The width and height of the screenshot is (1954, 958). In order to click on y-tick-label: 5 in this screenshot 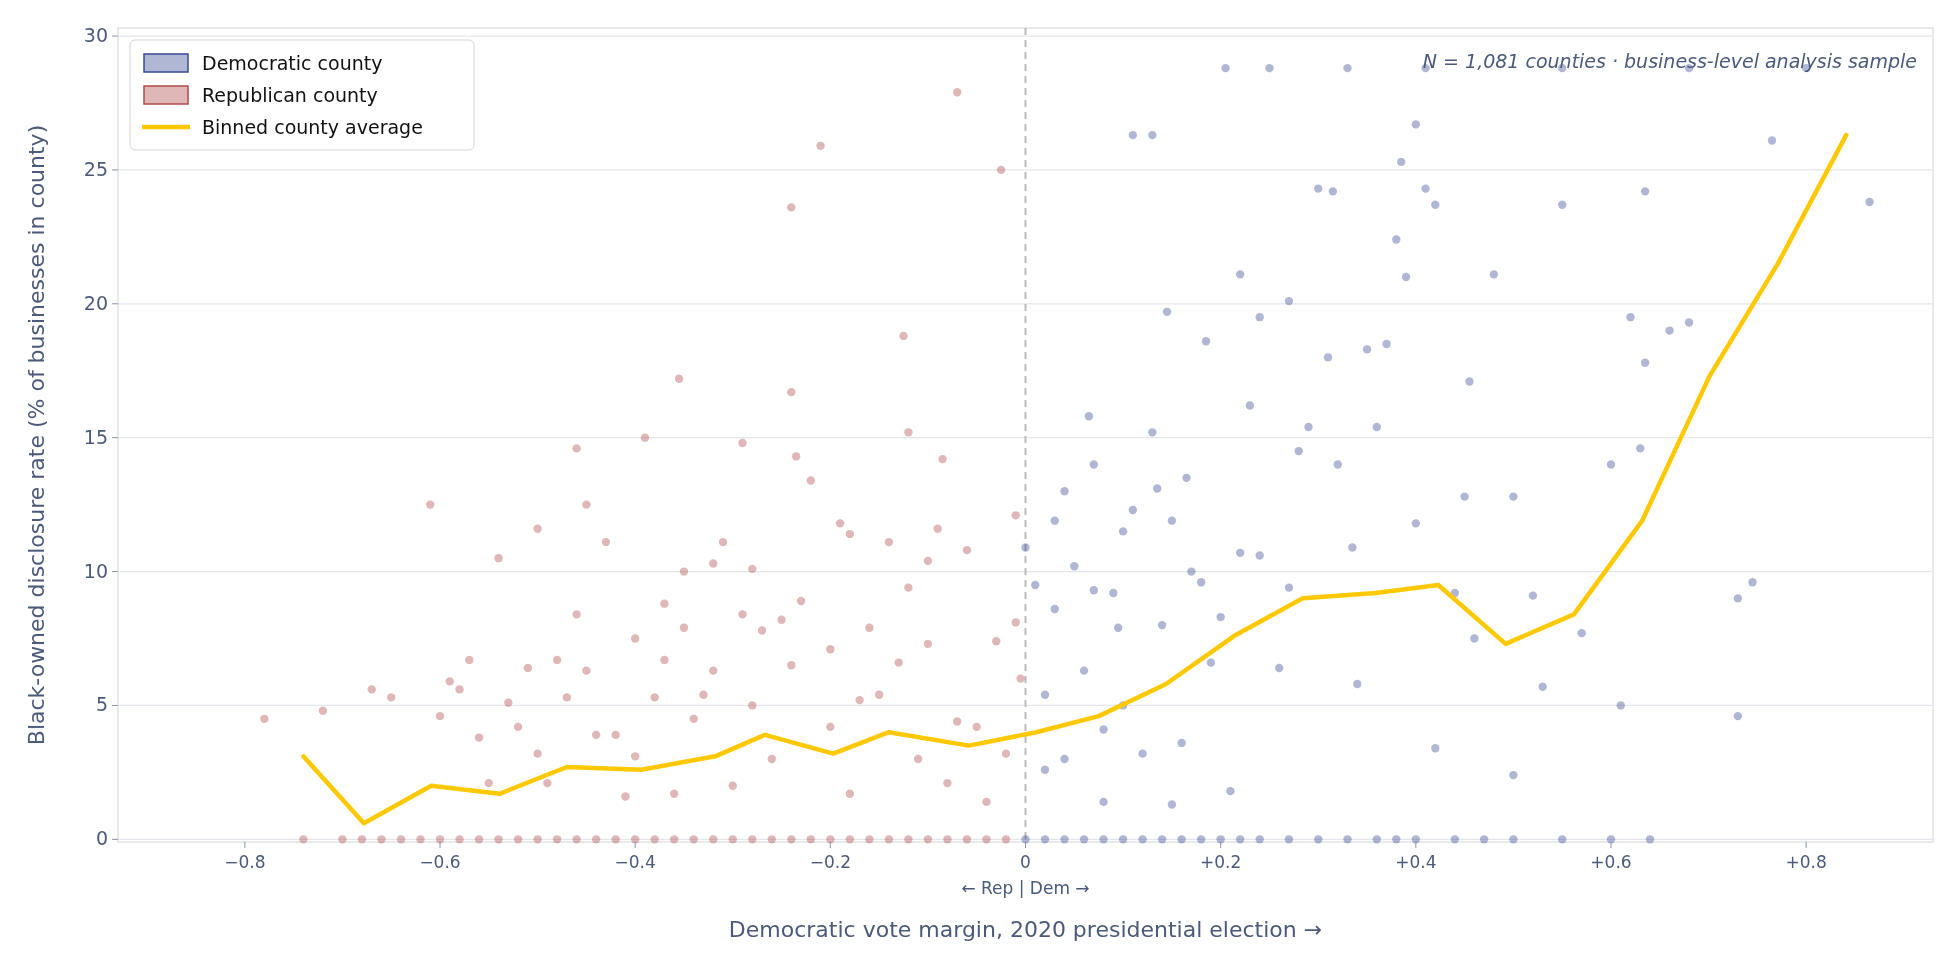, I will do `click(101, 704)`.